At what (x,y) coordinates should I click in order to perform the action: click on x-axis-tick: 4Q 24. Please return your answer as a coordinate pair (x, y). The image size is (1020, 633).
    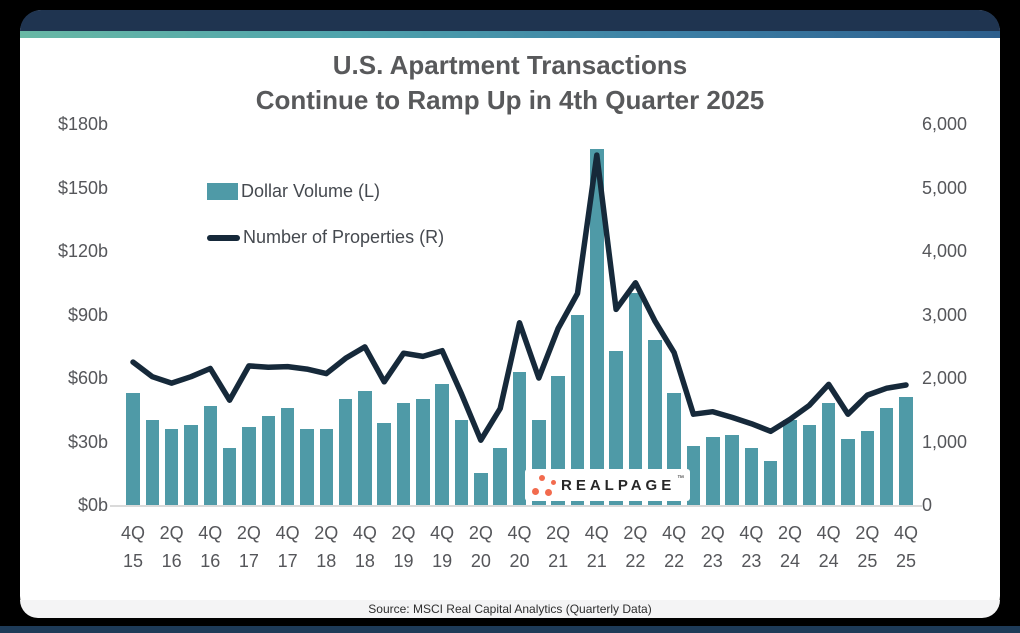
    Looking at the image, I should click on (828, 547).